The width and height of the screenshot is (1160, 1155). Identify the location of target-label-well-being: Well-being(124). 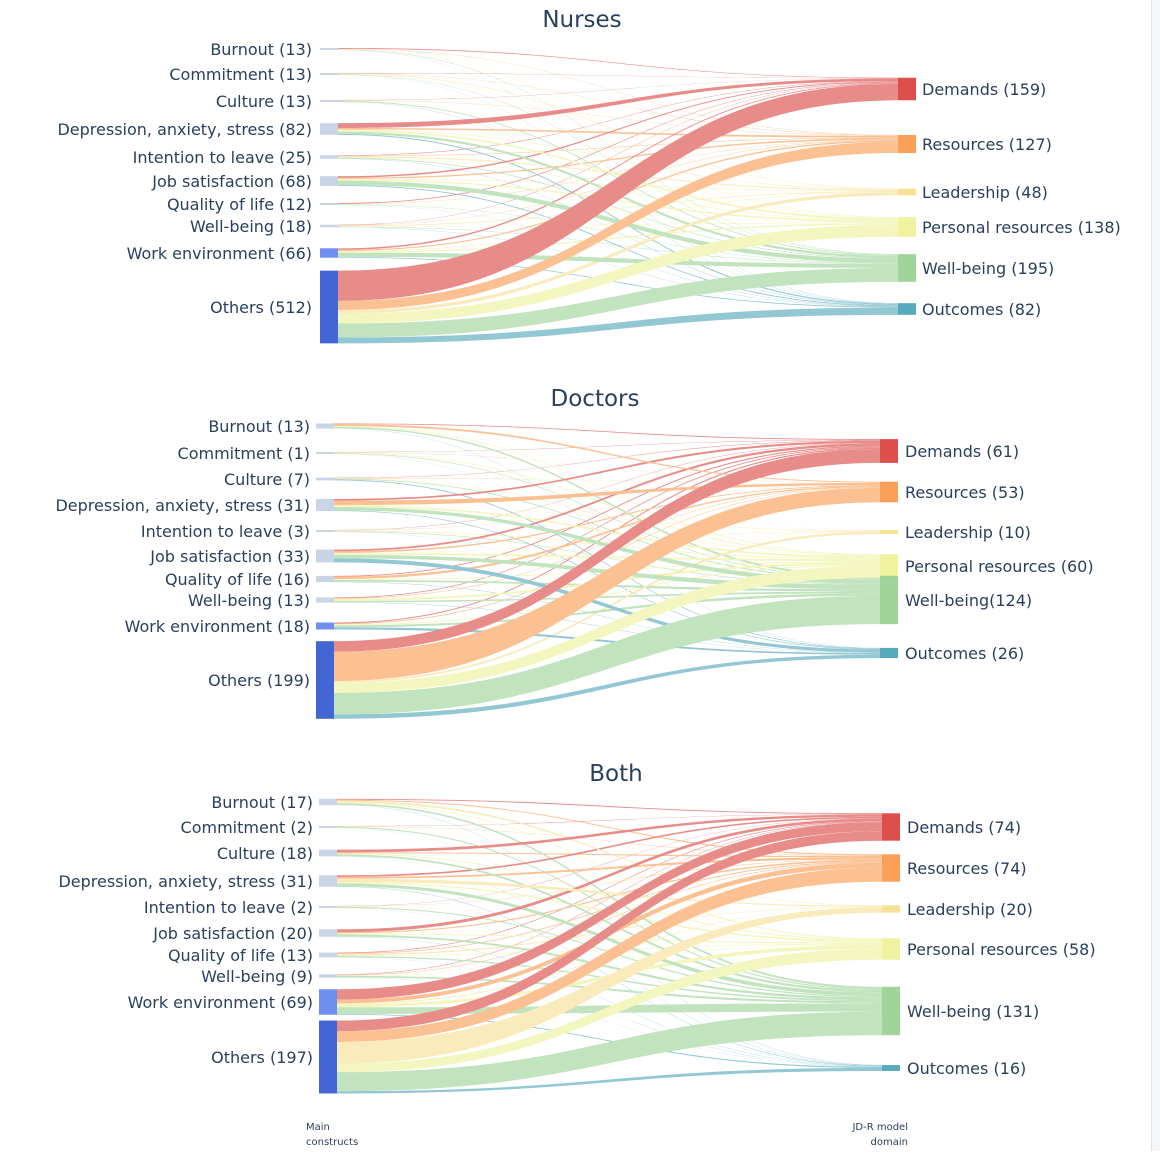
(968, 600).